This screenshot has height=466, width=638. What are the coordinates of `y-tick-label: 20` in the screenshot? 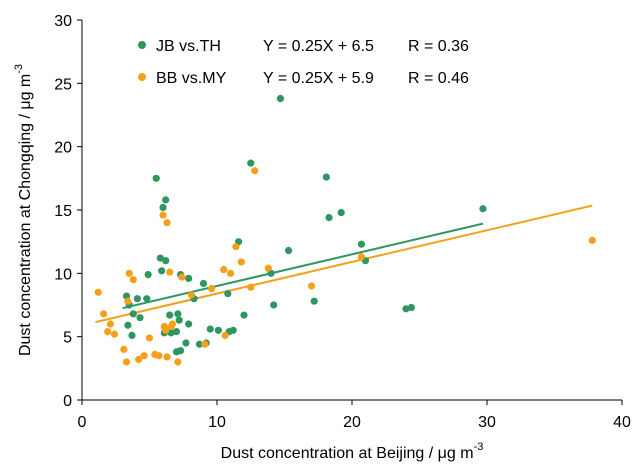 It's located at (63, 148).